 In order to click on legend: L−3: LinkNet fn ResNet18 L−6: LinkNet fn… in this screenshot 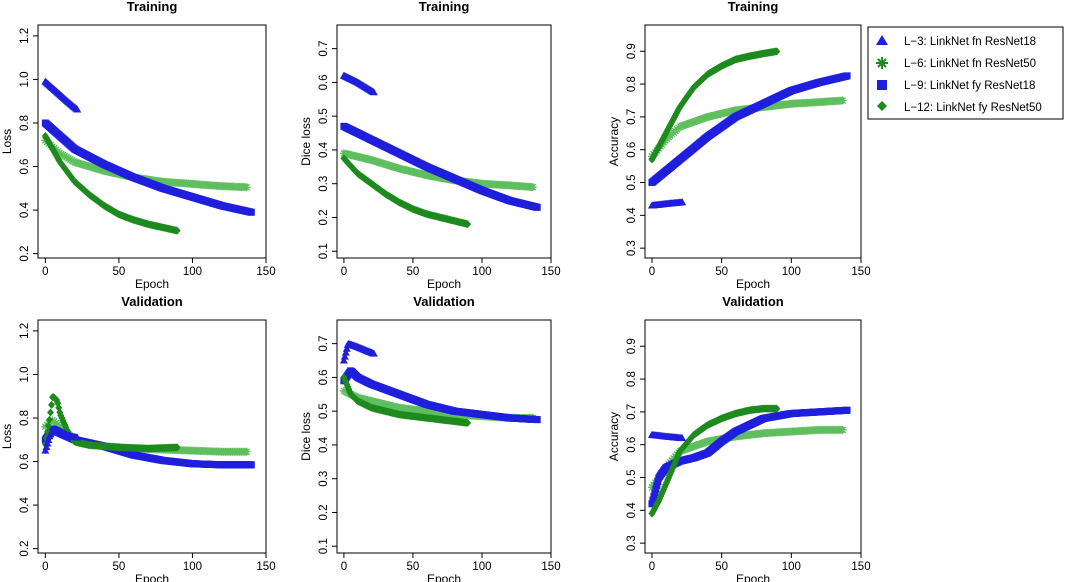, I will do `click(965, 73)`.